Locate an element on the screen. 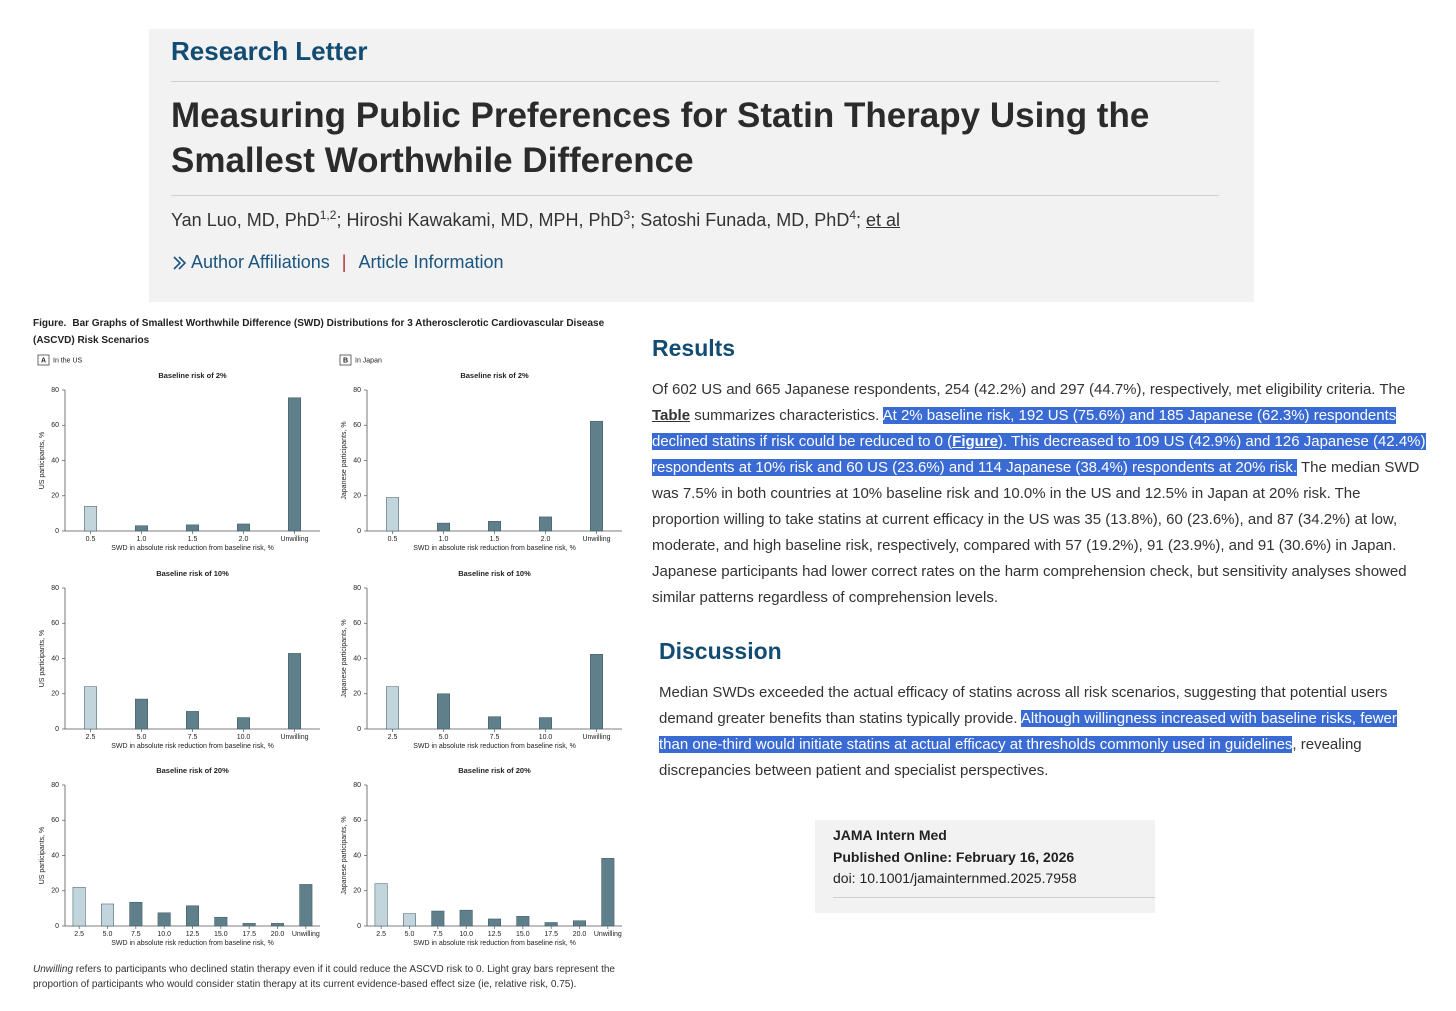  section-label: Research Letter is located at coordinates (269, 51).